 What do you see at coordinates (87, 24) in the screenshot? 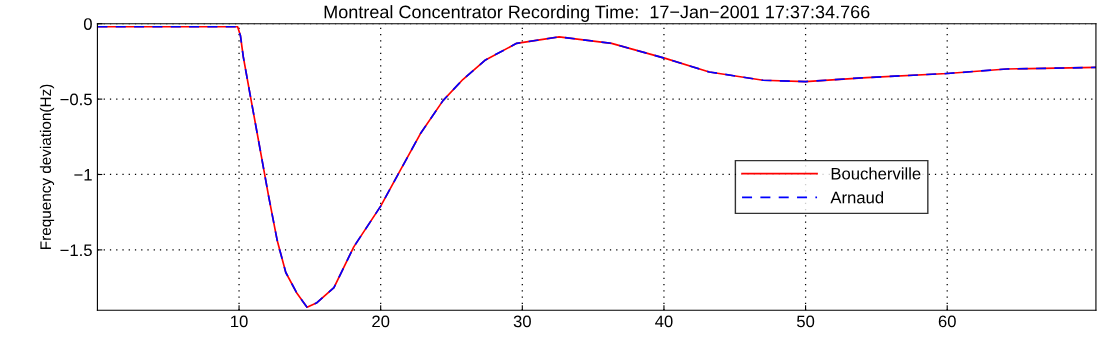
I see `y-tick-label: 0` at bounding box center [87, 24].